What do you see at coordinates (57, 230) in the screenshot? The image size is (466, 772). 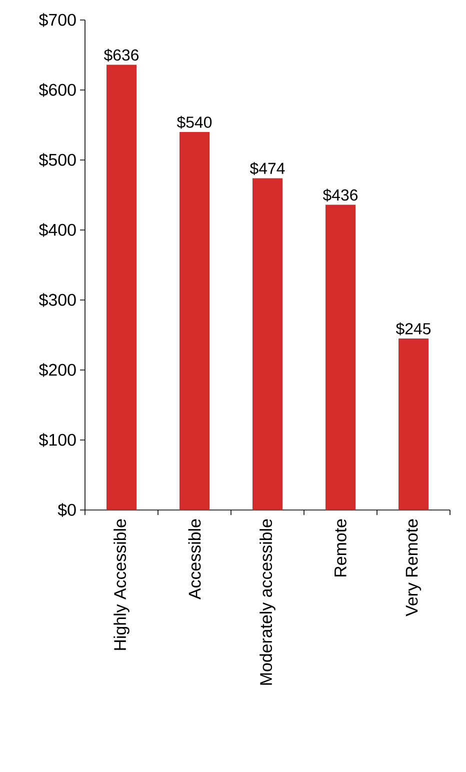 I see `y-tick-label: $400` at bounding box center [57, 230].